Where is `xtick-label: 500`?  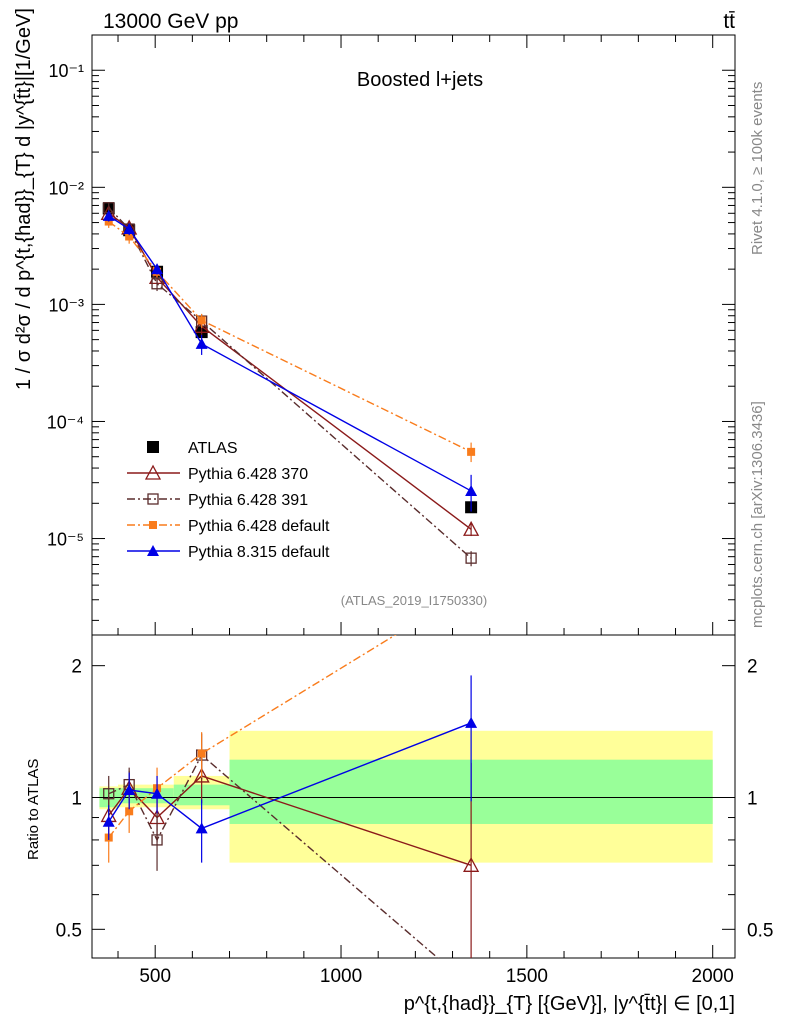 xtick-label: 500 is located at coordinates (155, 976).